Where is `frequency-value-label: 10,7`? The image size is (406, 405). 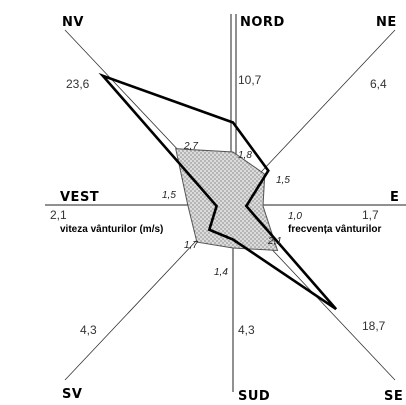 frequency-value-label: 10,7 is located at coordinates (250, 80).